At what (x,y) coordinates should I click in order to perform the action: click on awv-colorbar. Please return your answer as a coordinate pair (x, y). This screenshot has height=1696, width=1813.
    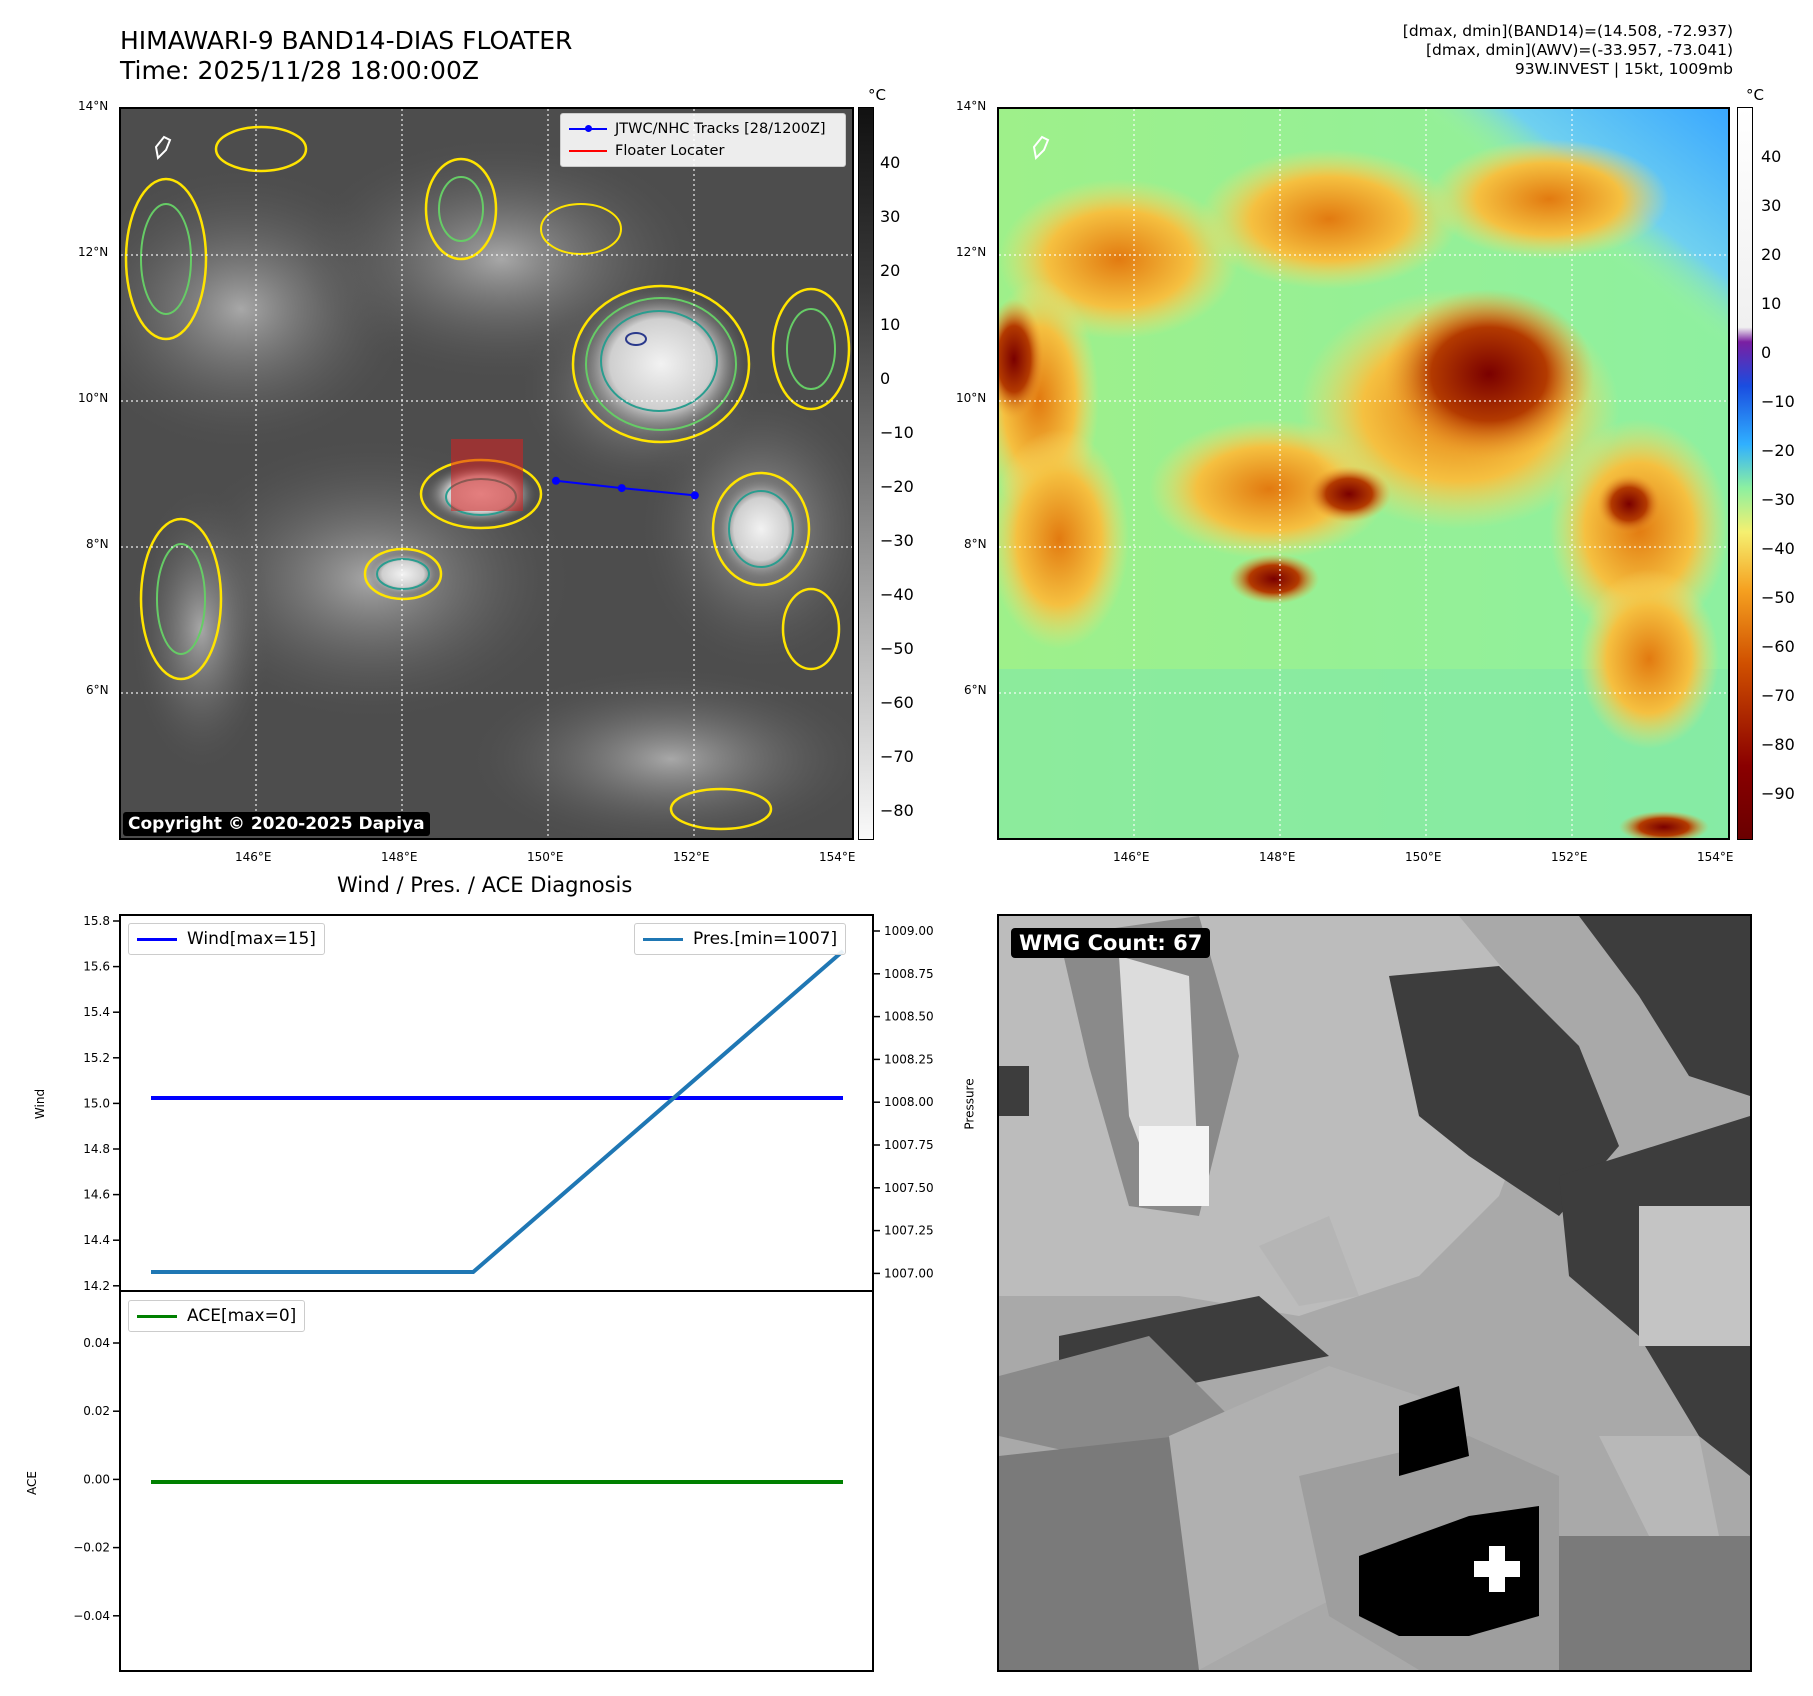
    Looking at the image, I should click on (1745, 473).